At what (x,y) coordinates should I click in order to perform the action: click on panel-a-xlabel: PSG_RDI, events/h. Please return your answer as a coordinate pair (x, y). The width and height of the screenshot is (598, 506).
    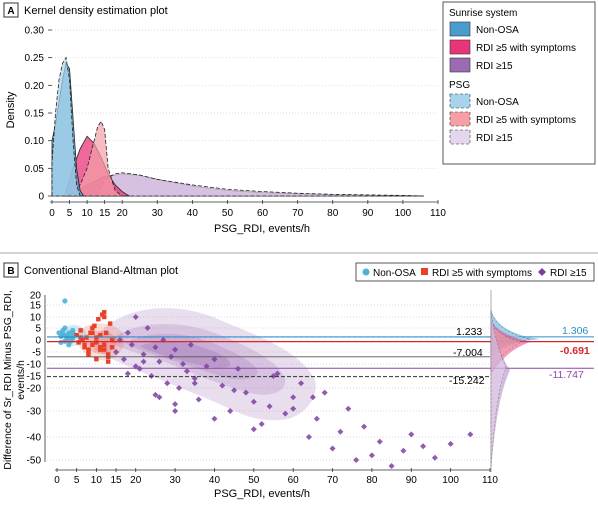
    Looking at the image, I should click on (262, 229).